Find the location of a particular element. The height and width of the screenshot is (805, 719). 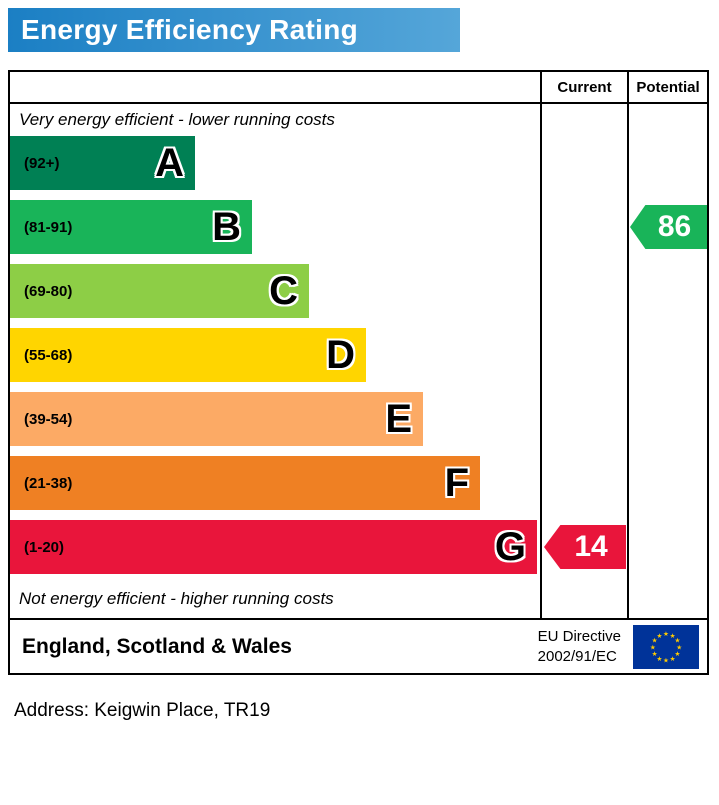

potential-column-divider is located at coordinates (628, 345).